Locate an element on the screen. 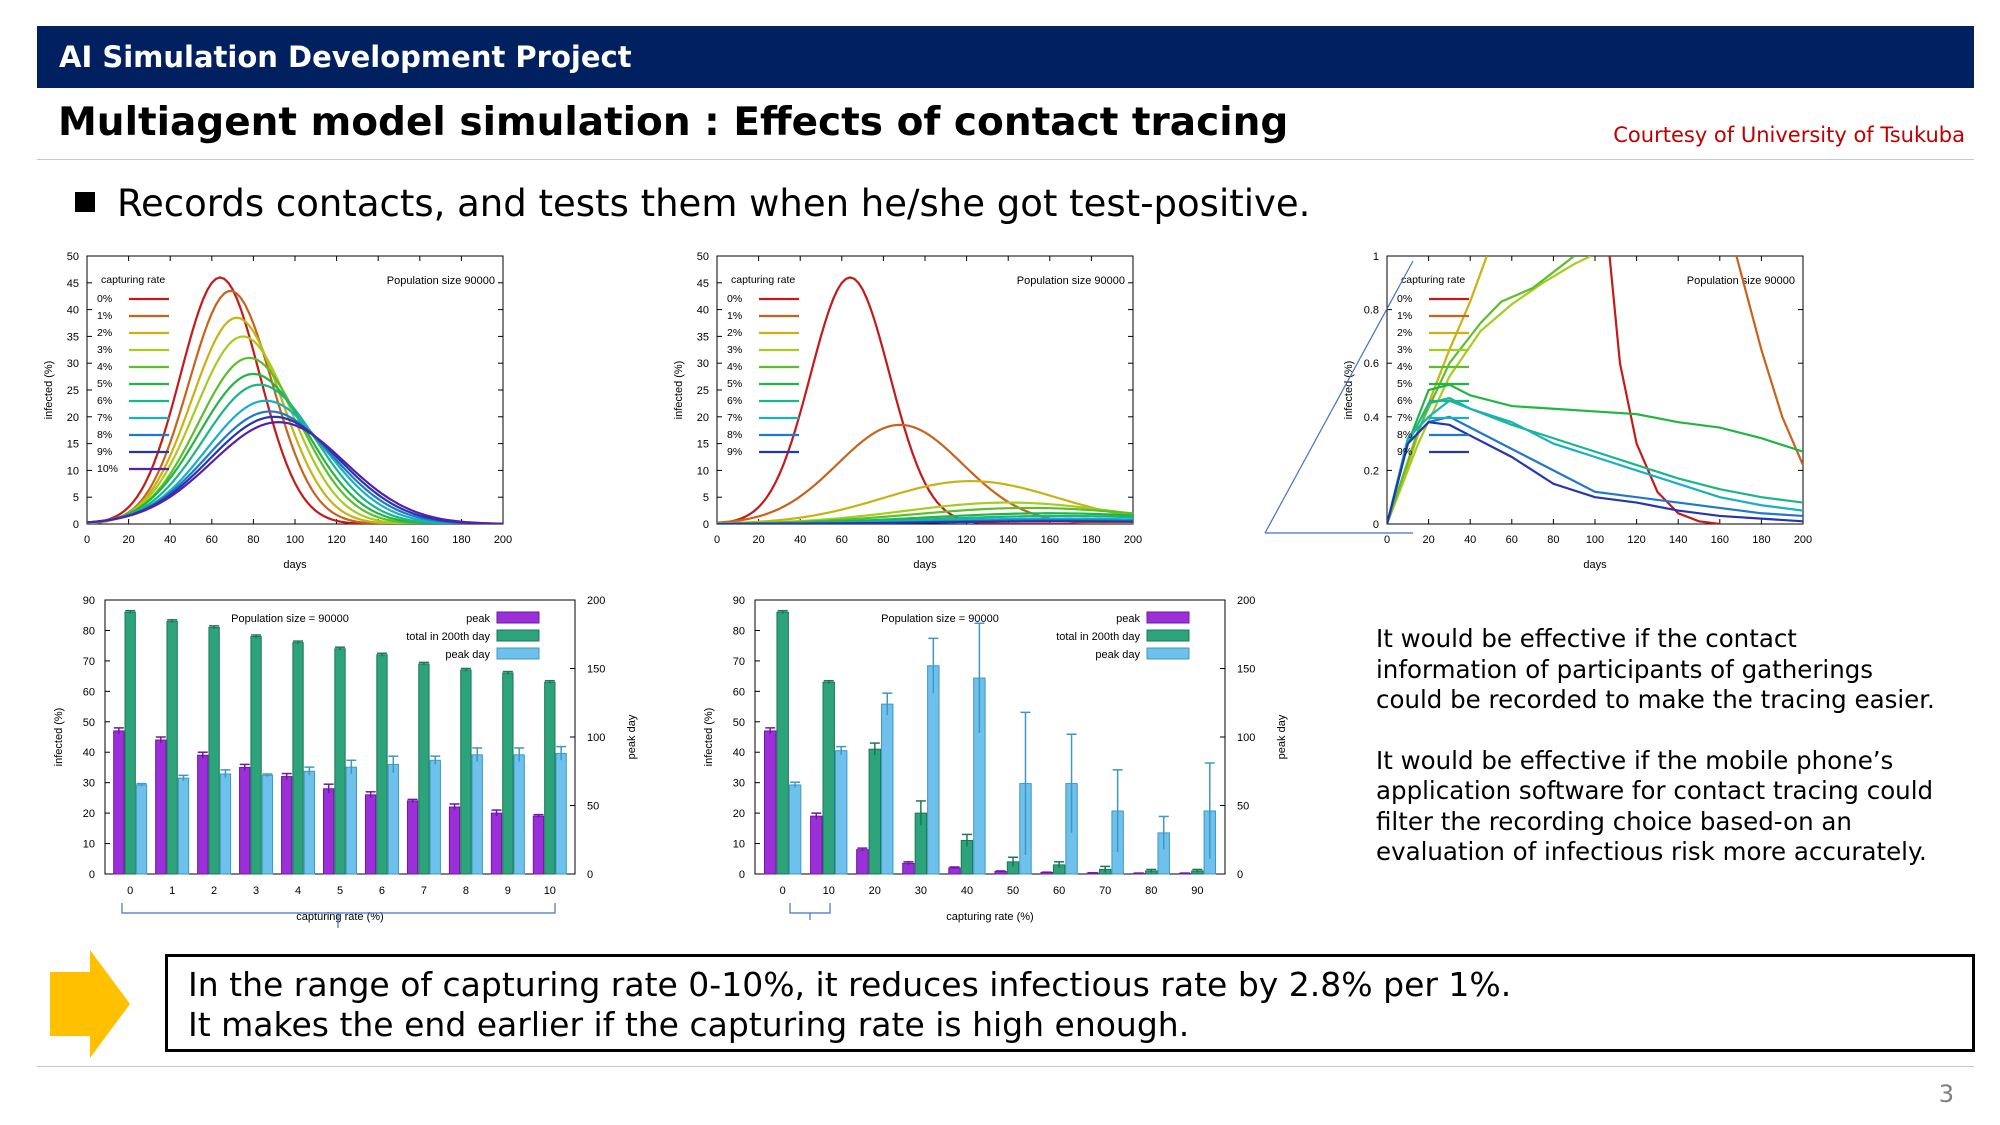  y-tick-label: 20 is located at coordinates (73, 418).